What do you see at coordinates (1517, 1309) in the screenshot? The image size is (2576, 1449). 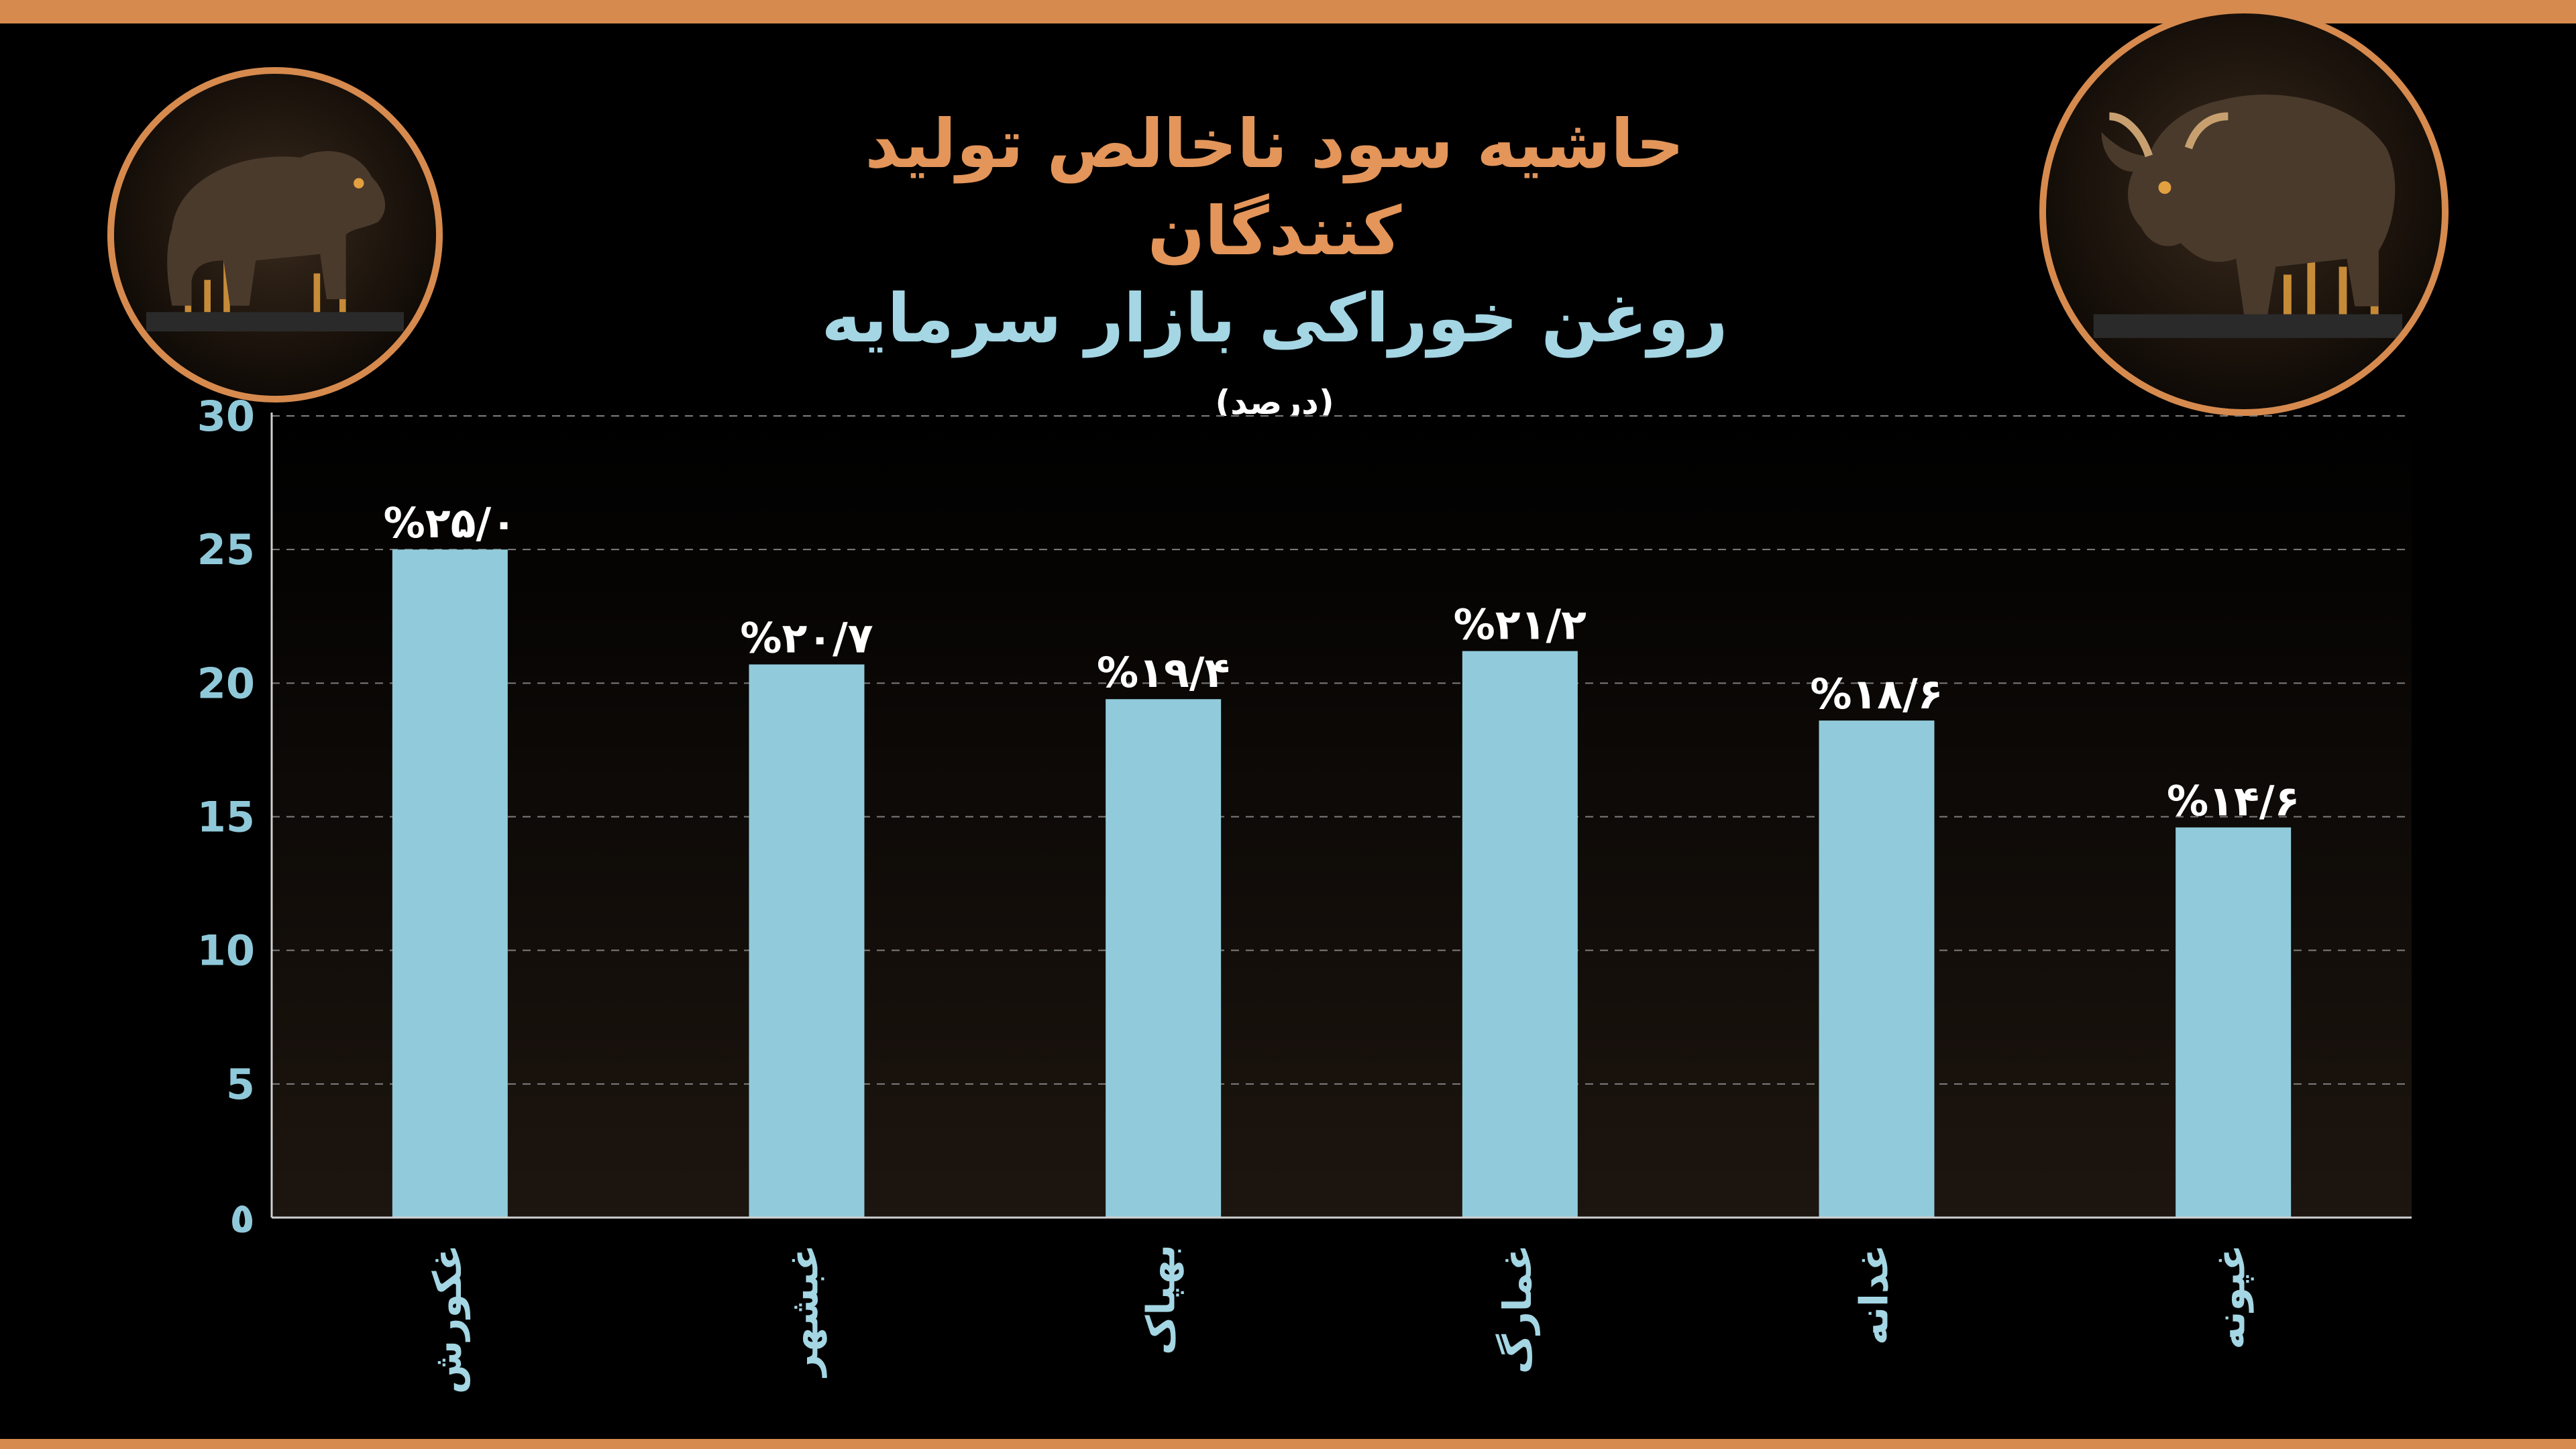 I see `x-tick-label: غمارگ` at bounding box center [1517, 1309].